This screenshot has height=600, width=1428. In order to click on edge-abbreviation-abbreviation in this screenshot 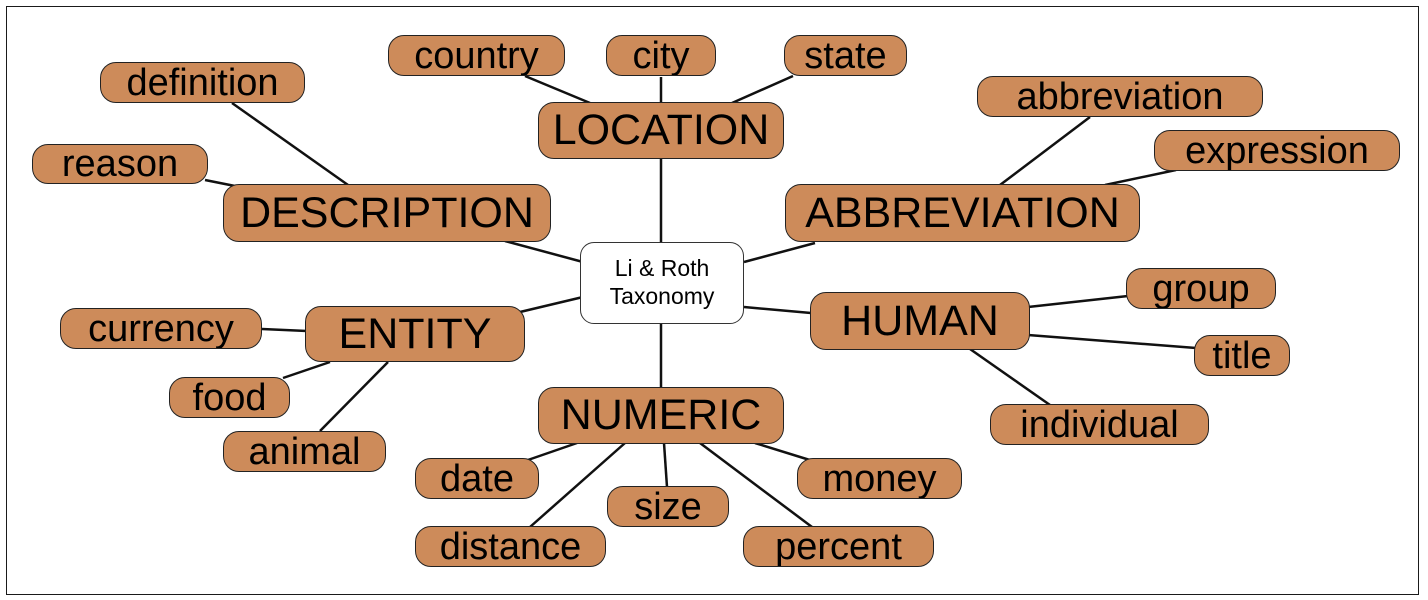, I will do `click(1045, 151)`.